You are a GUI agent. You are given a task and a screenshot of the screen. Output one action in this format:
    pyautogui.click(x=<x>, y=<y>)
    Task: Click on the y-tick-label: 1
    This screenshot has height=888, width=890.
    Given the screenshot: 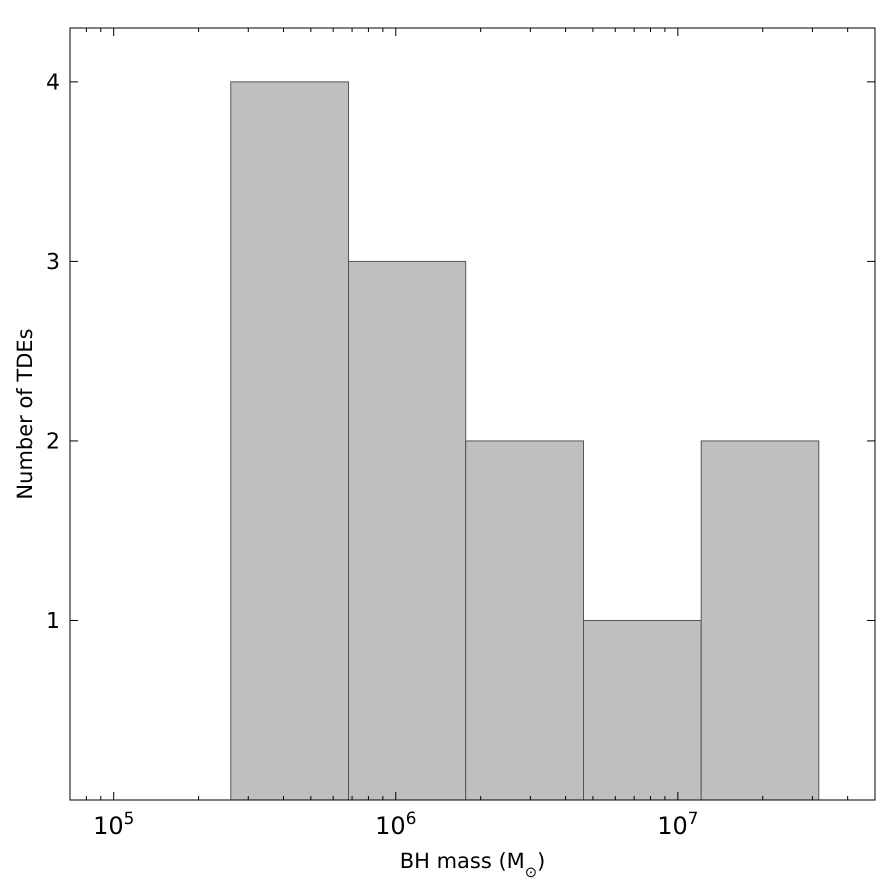 What is the action you would take?
    pyautogui.click(x=53, y=621)
    